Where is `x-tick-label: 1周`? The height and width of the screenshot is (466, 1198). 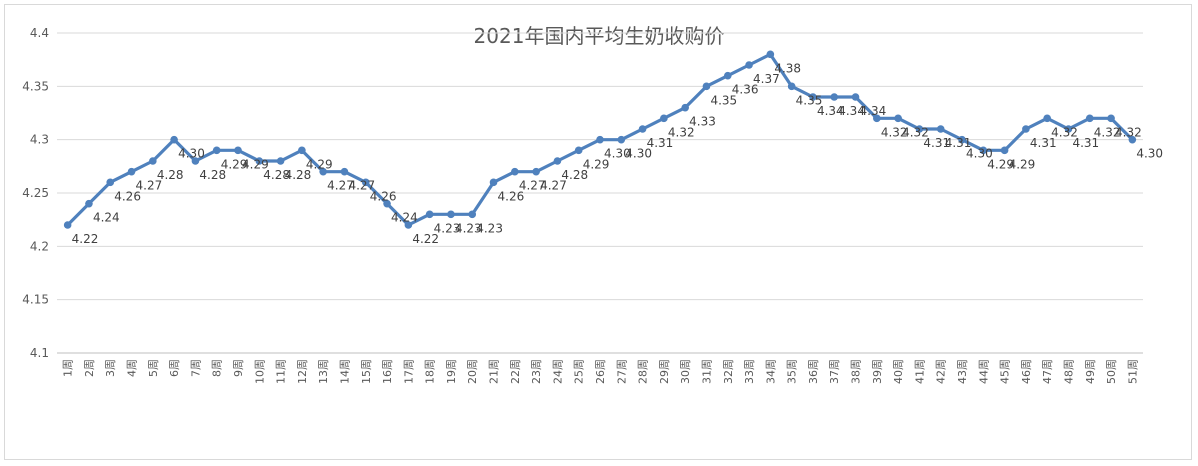 x-tick-label: 1周 is located at coordinates (68, 368).